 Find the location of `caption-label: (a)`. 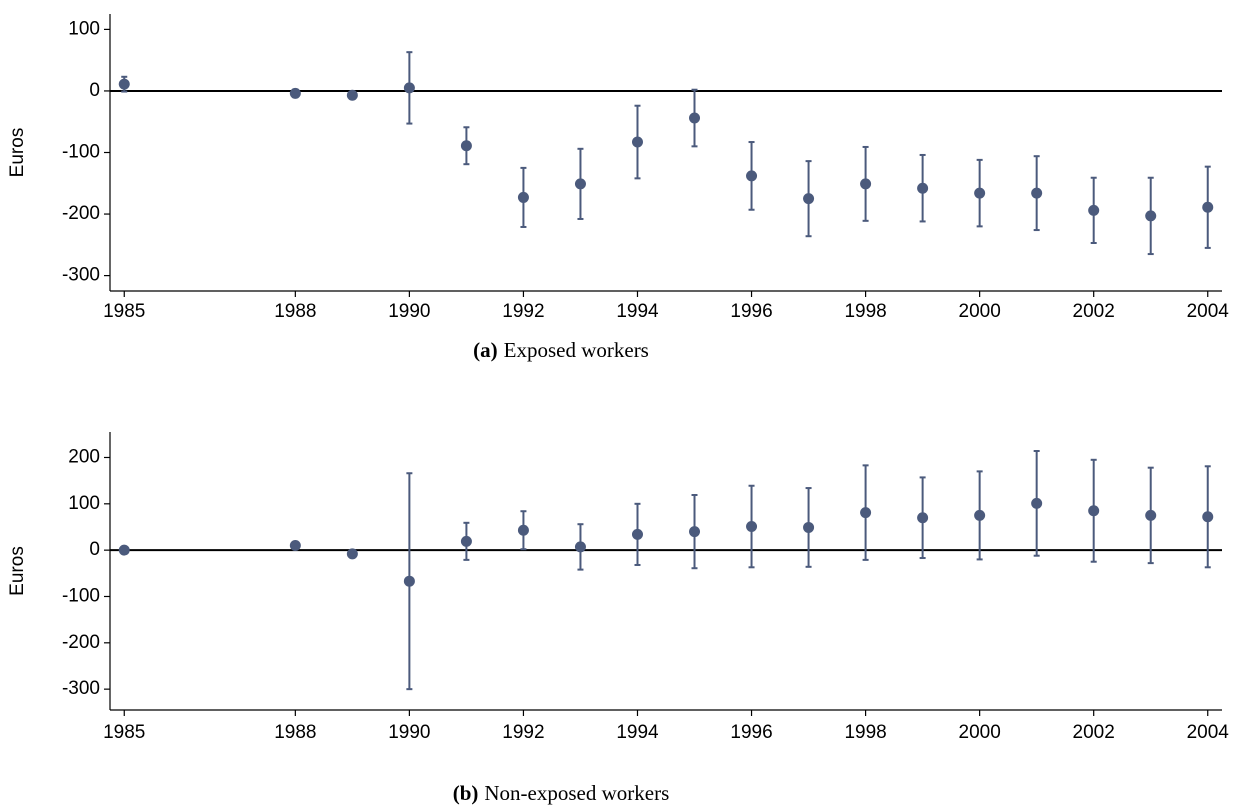

caption-label: (a) is located at coordinates (485, 350).